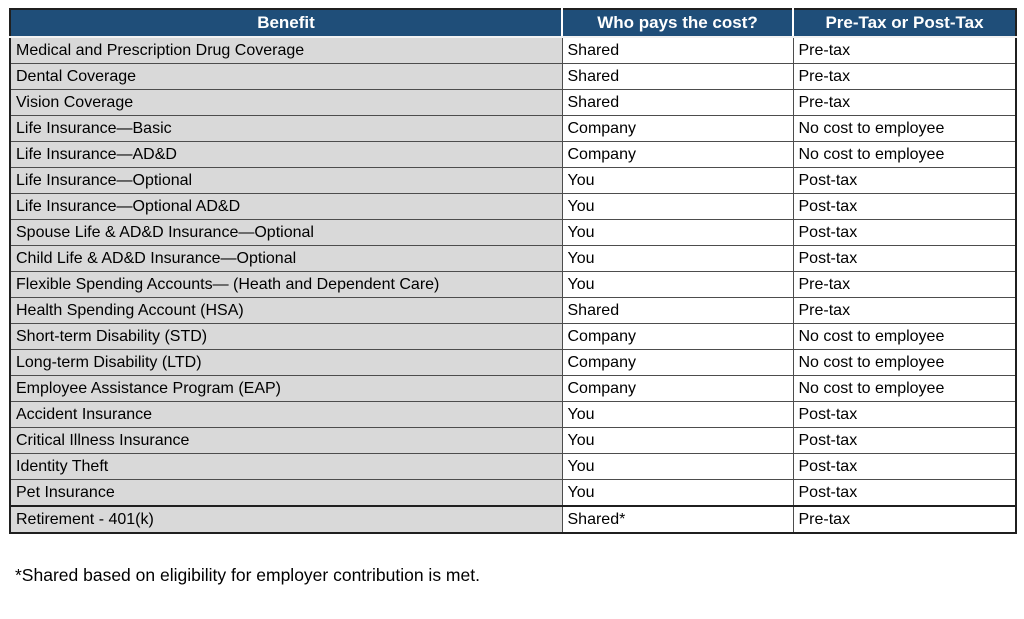 Image resolution: width=1024 pixels, height=619 pixels. I want to click on table-row: Retirement - 401(k) Shared* Pre-tax, so click(513, 519).